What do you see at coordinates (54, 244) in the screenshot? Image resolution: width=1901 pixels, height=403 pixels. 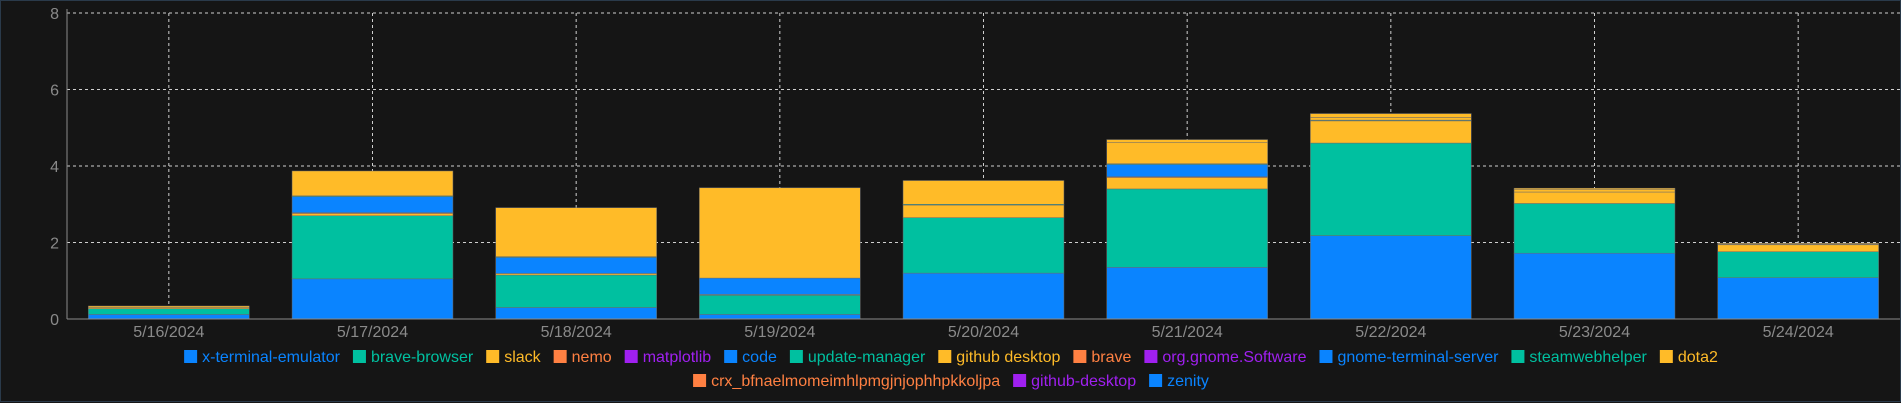 I see `y-tick-label: 2` at bounding box center [54, 244].